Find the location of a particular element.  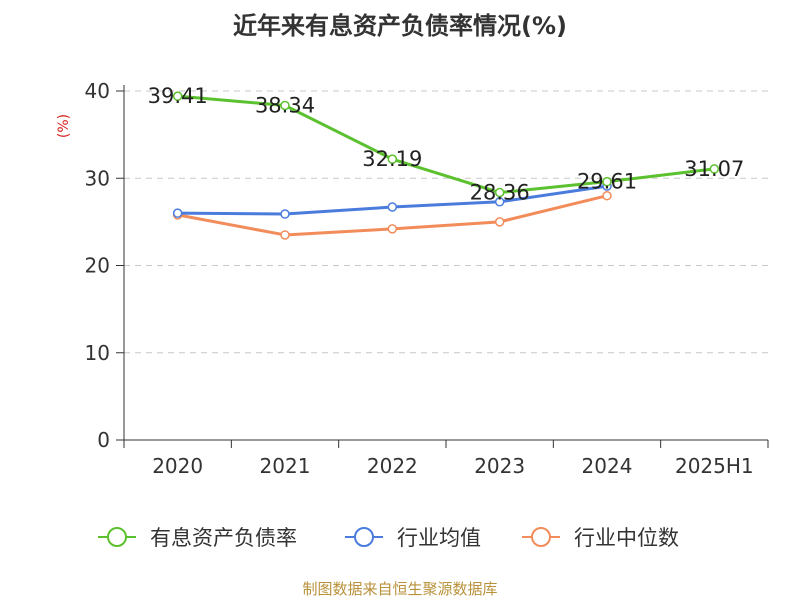

data-label: 39.41 is located at coordinates (178, 96).